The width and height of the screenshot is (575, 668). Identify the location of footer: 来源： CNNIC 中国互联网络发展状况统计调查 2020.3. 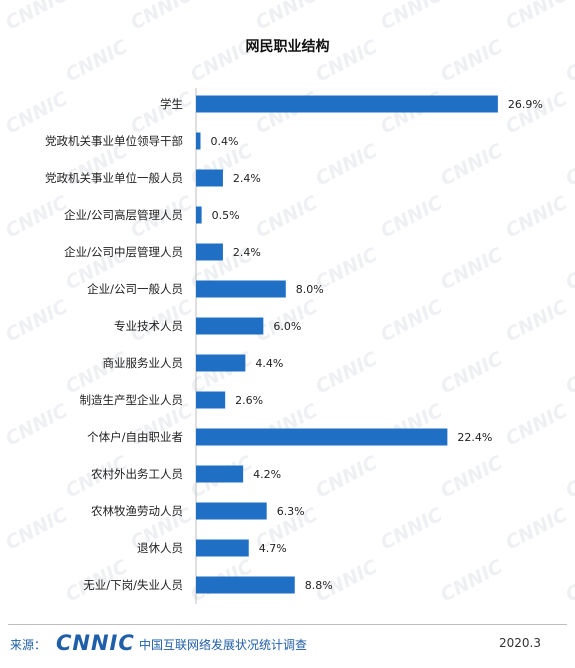
(287, 647).